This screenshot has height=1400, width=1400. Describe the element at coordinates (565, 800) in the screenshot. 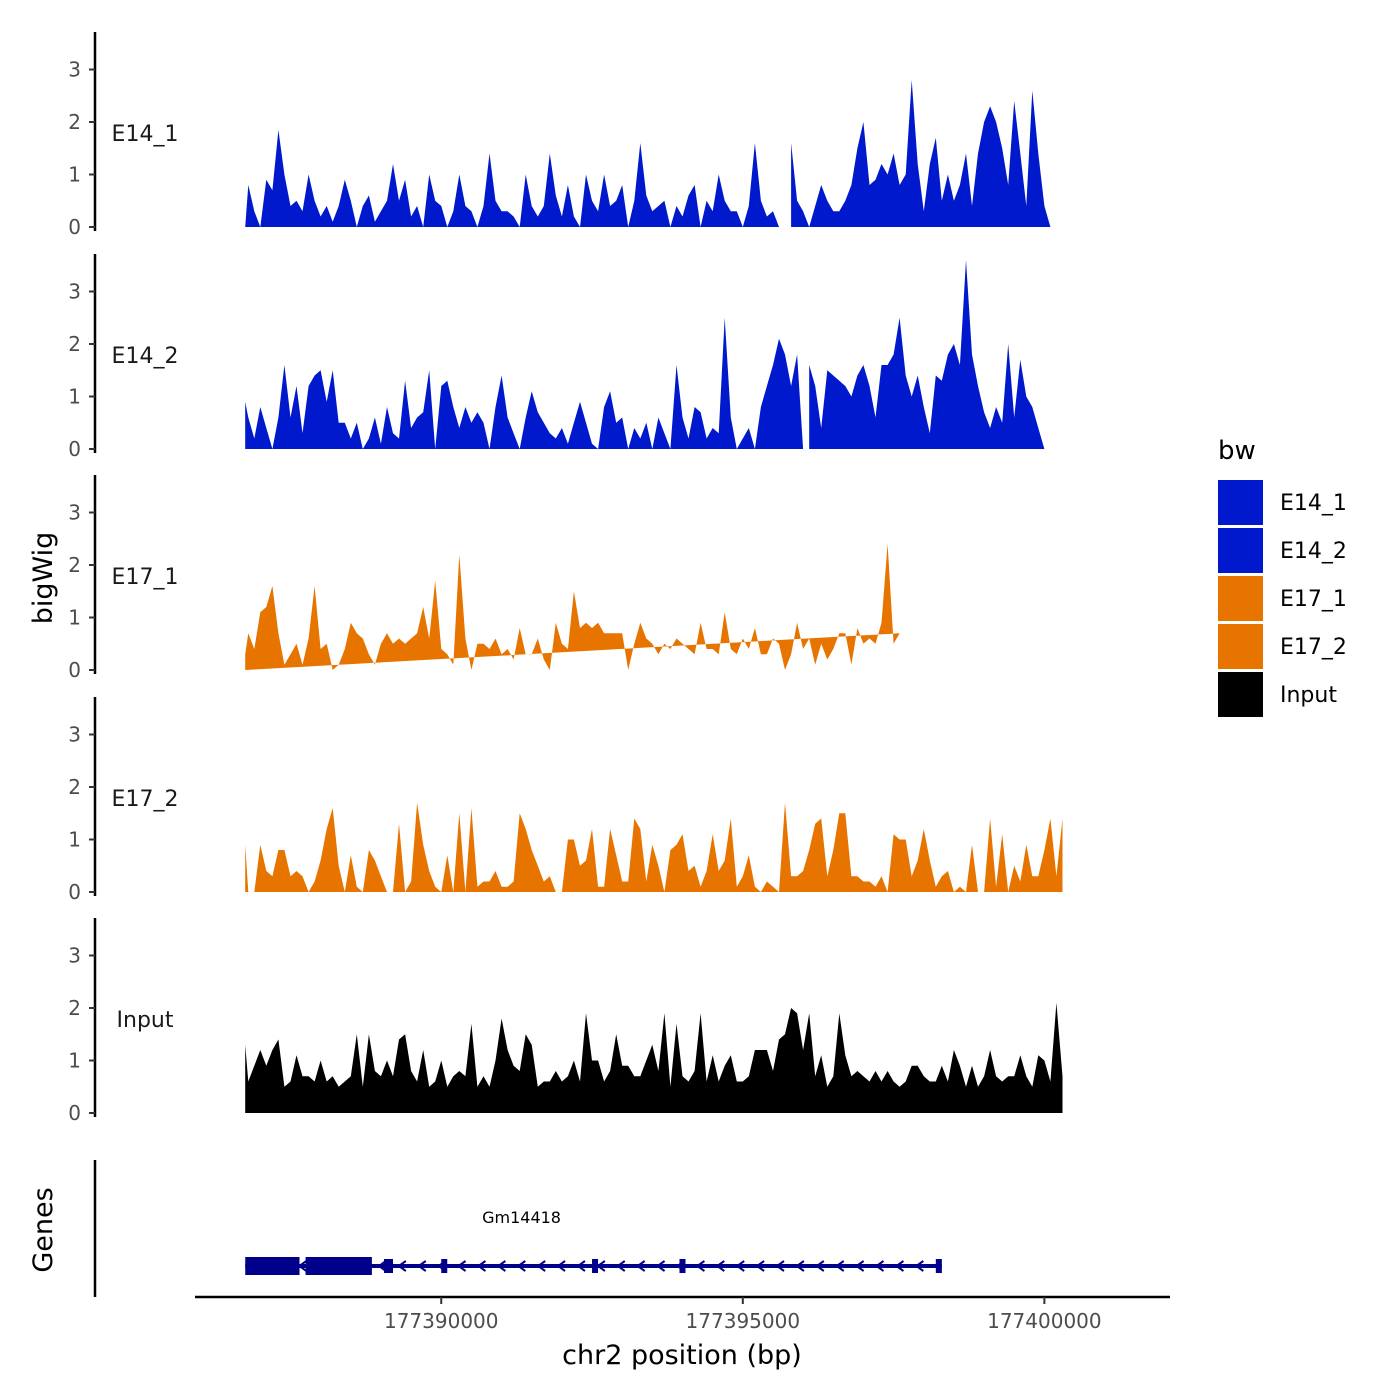

I see `track-panel-e17-2: 0 1 2 3 E17_2` at that location.